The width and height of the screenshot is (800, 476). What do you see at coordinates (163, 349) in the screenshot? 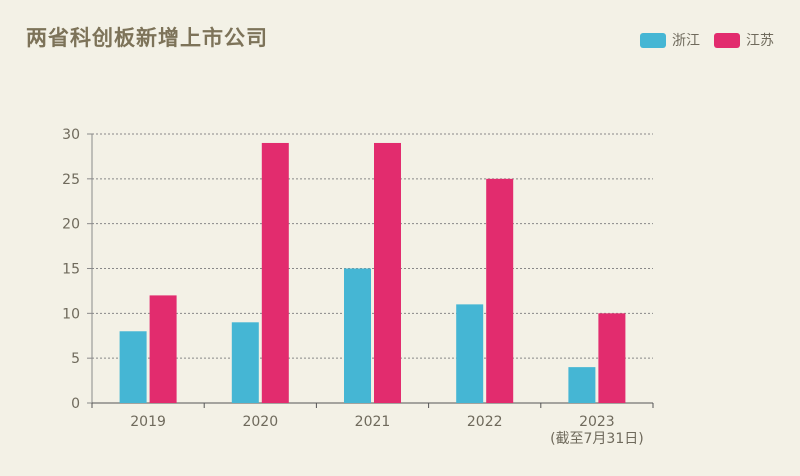
I see `bar-jiangsu-2019` at bounding box center [163, 349].